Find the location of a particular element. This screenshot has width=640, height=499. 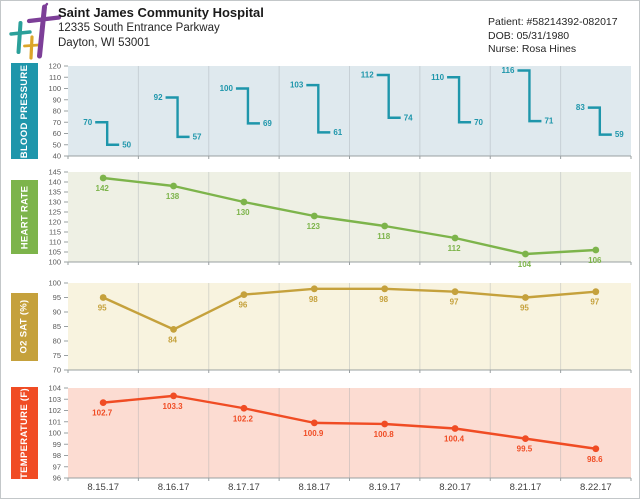

temperature-f-label-box: TEMPERATURE (F) is located at coordinates (24, 433).